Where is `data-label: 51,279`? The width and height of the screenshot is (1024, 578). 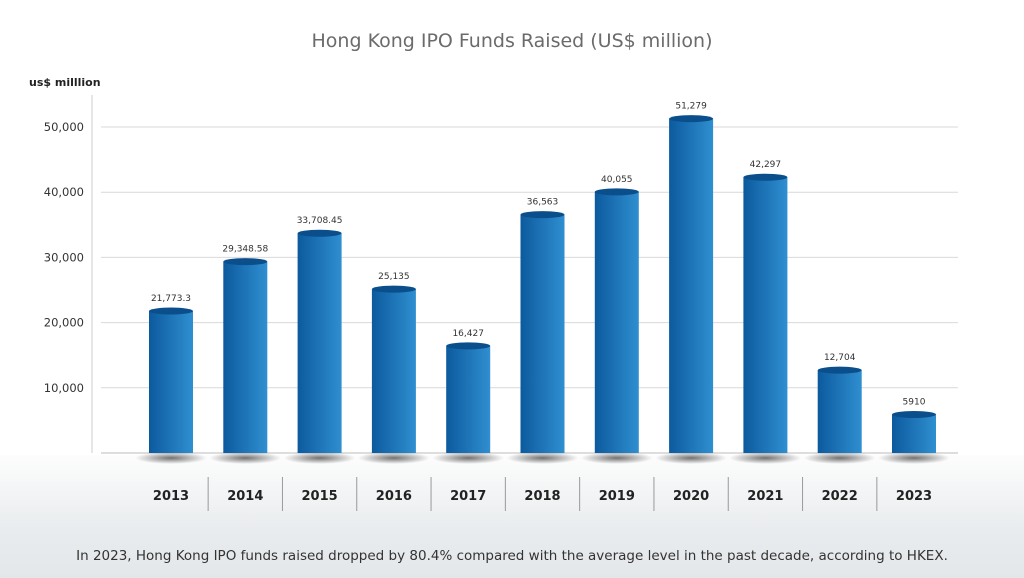 data-label: 51,279 is located at coordinates (691, 107).